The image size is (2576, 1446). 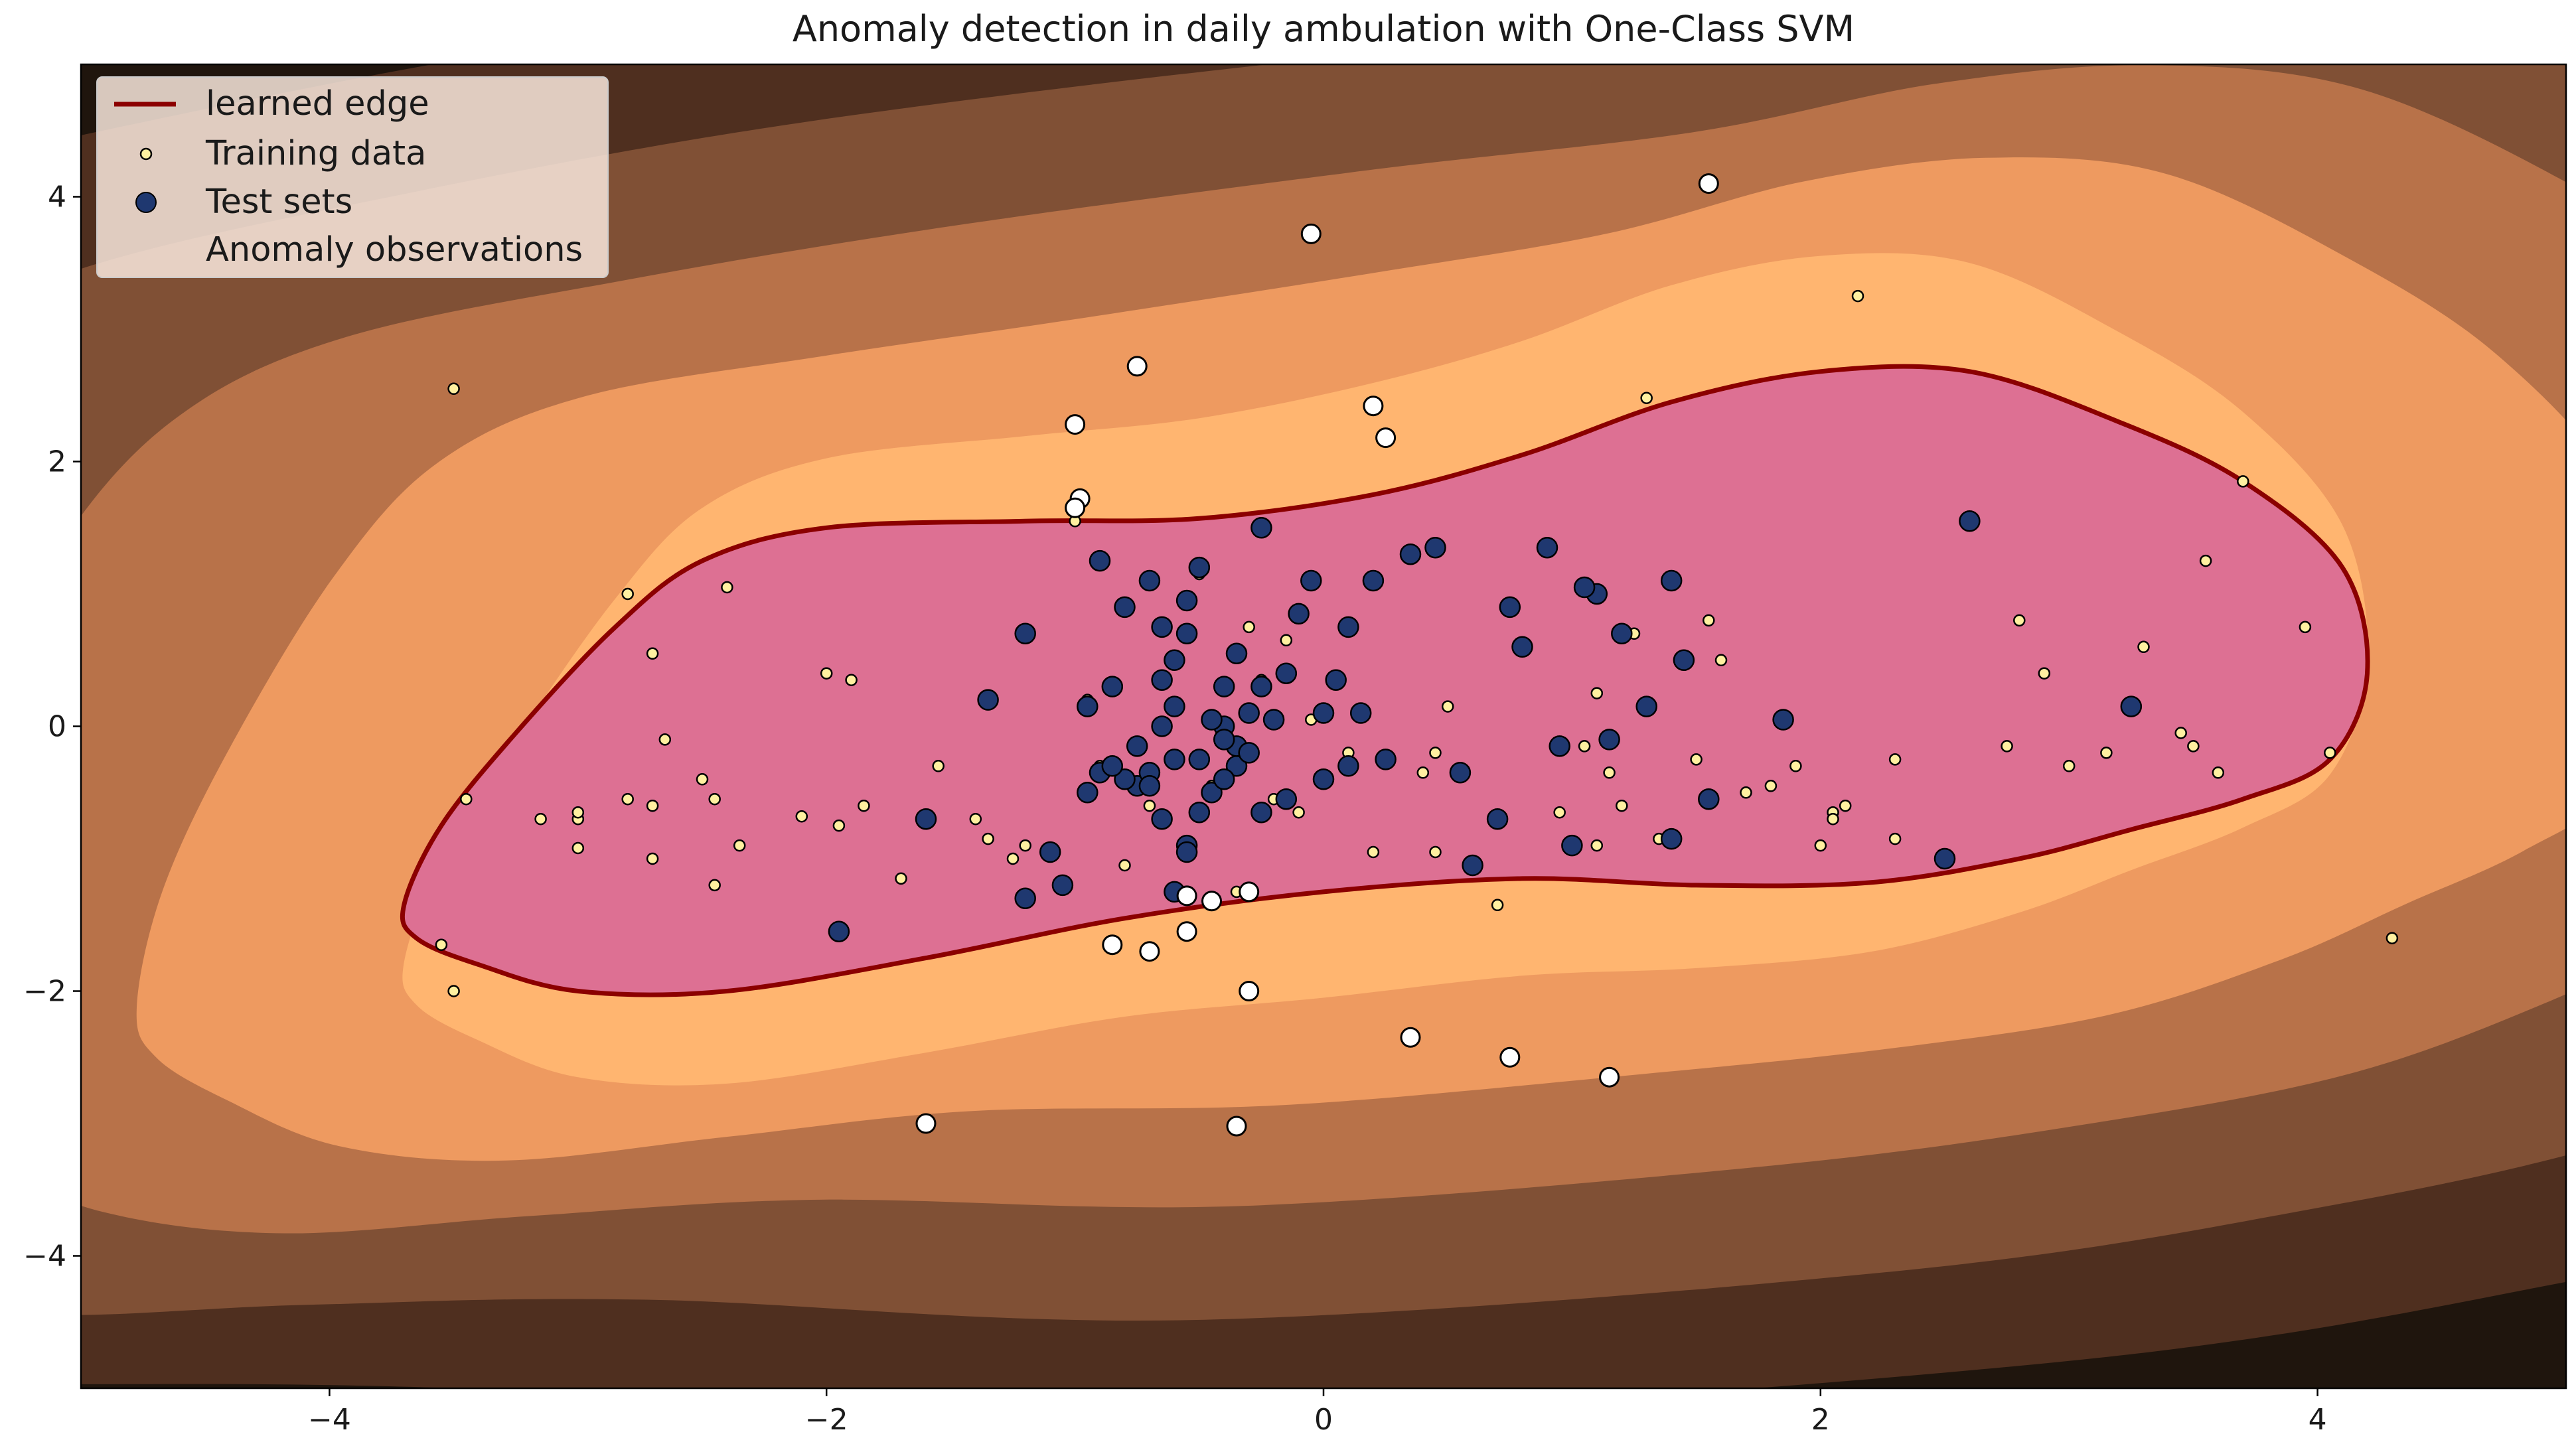 I want to click on x-axis: −4 −2 0 2 4, so click(x=1318, y=1412).